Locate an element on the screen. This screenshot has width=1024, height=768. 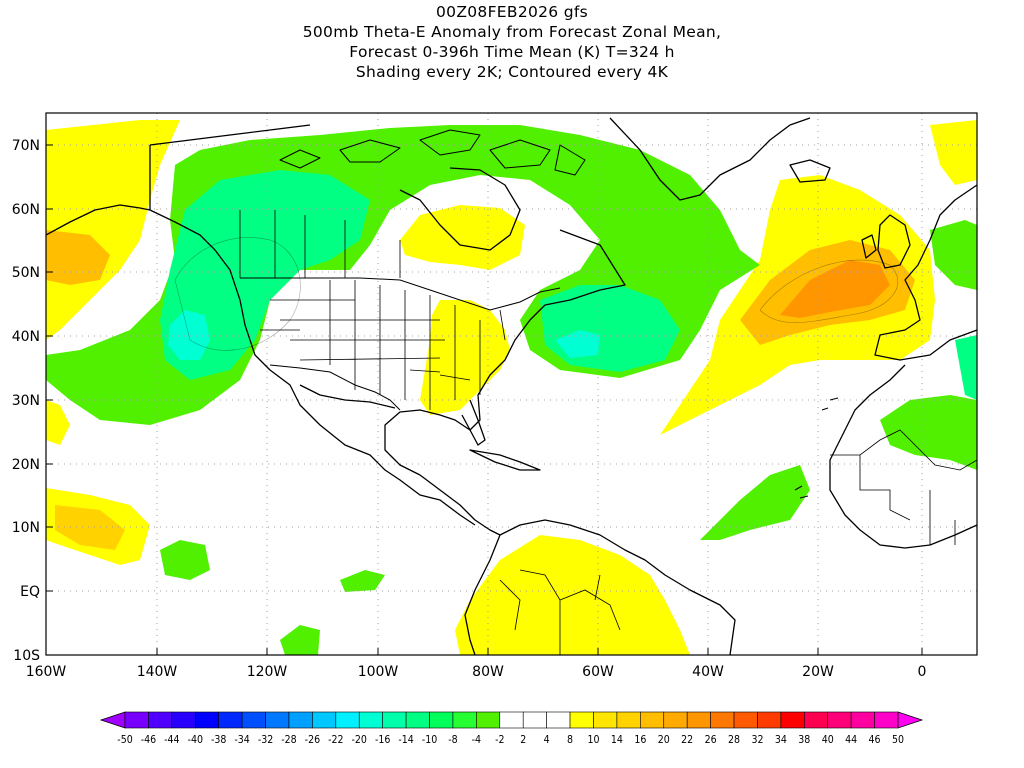
arctic-islands is located at coordinates (432, 152).